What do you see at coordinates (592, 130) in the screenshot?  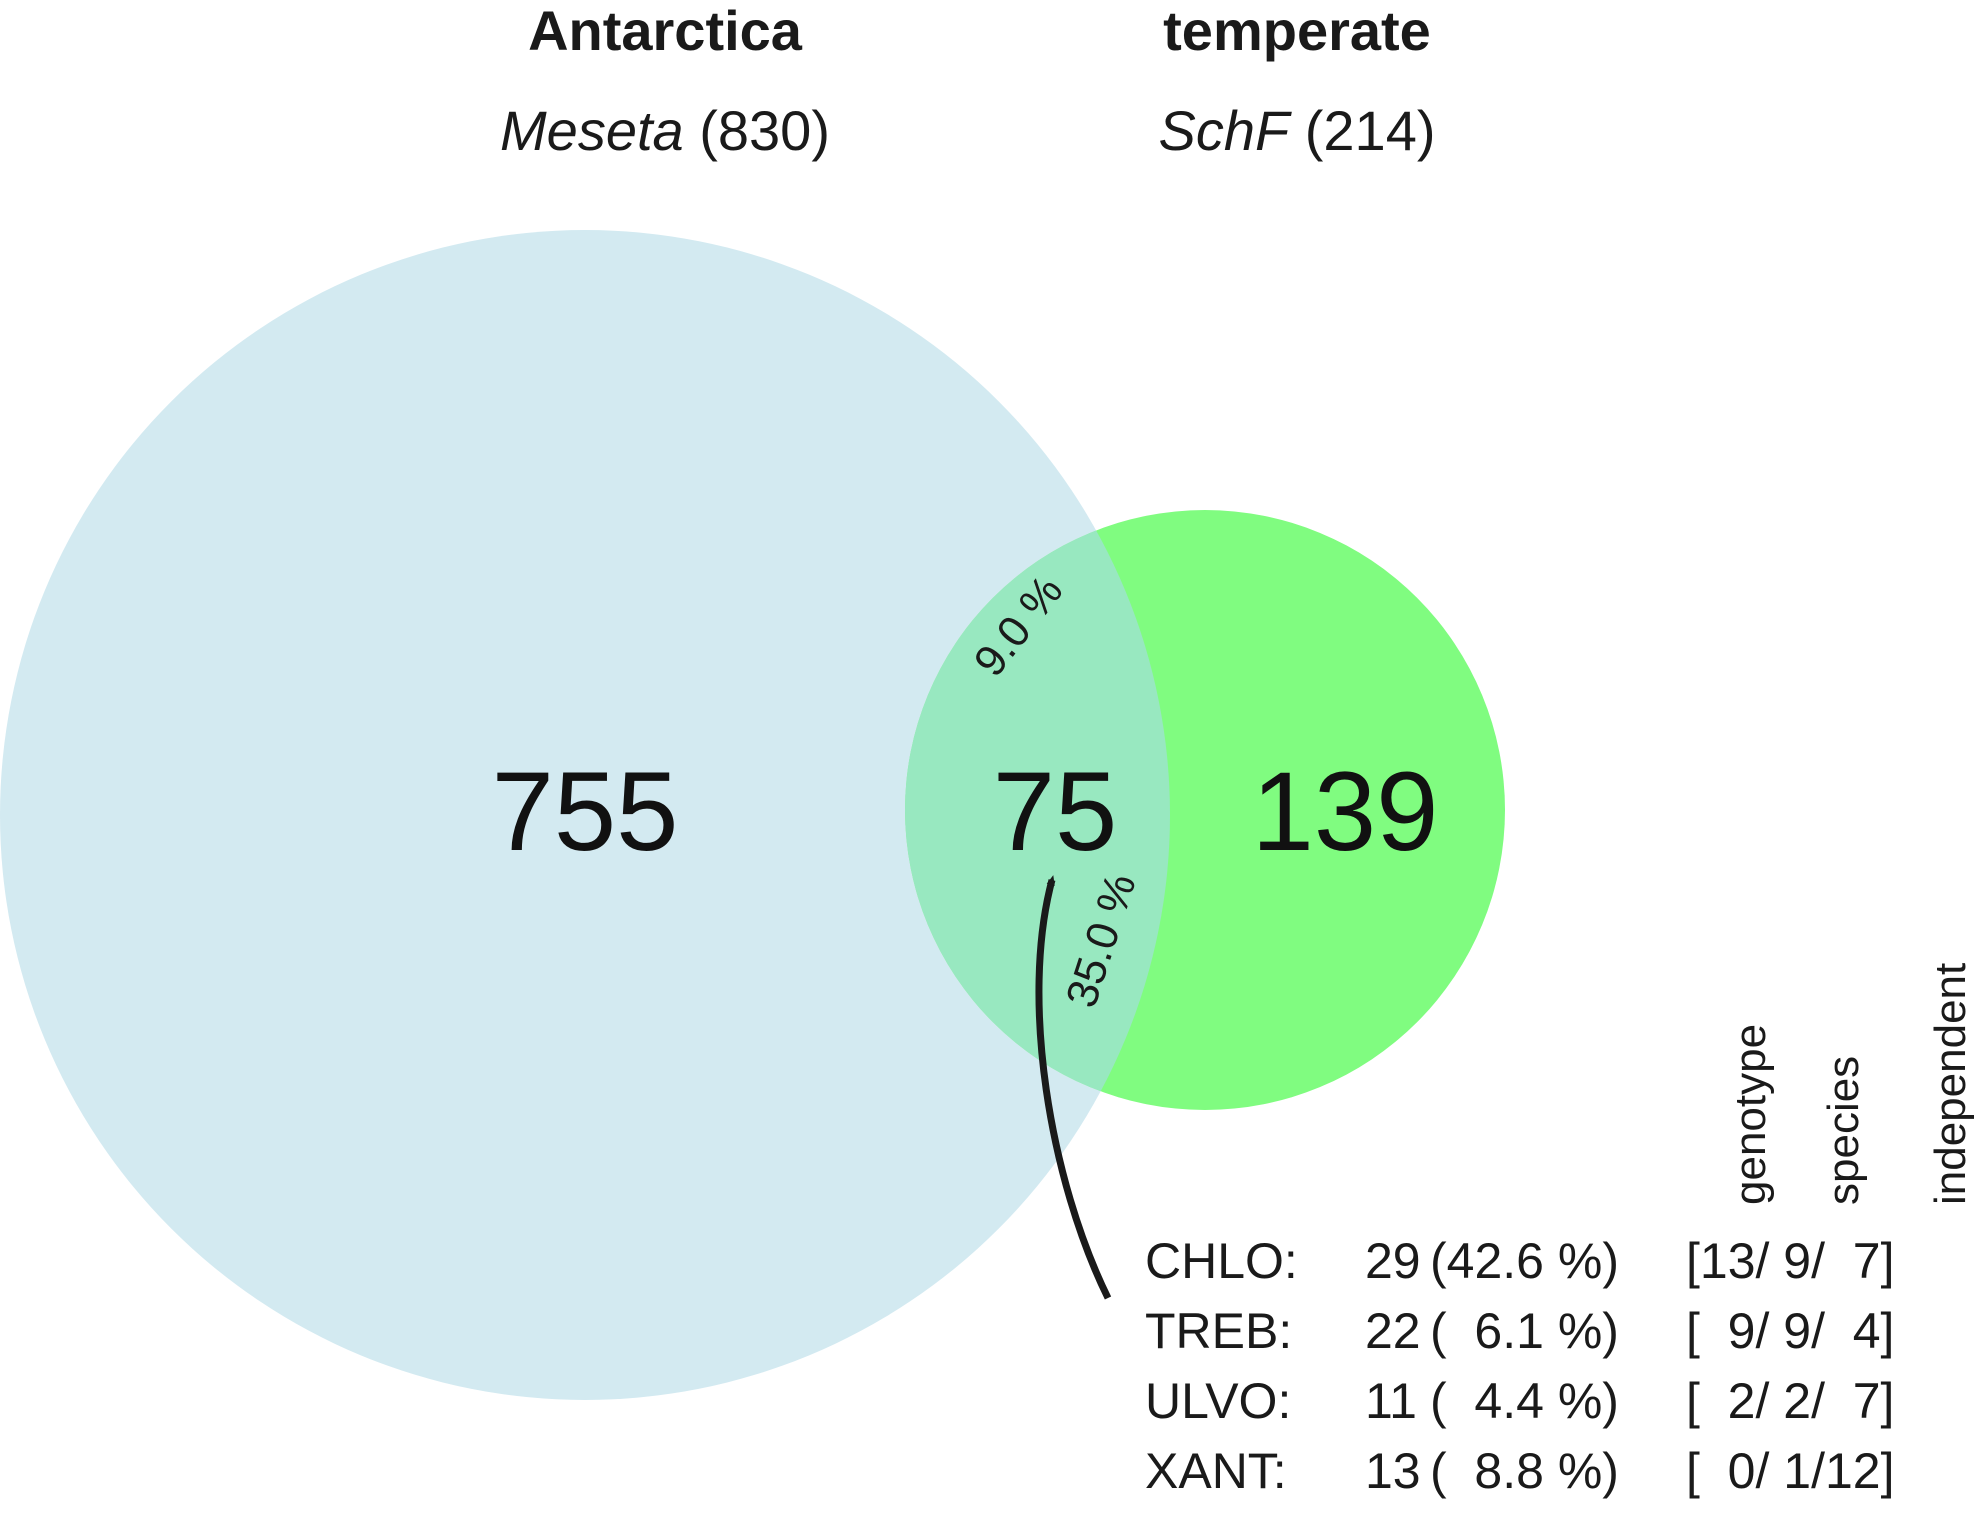 I see `left-set-name: Meseta` at bounding box center [592, 130].